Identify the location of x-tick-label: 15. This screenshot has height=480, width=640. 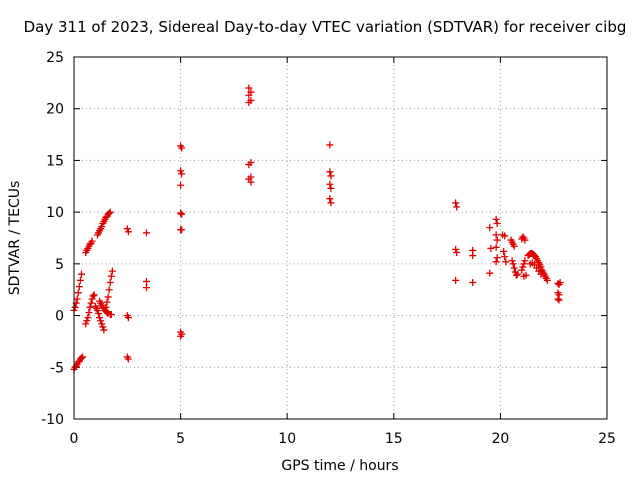
(394, 439).